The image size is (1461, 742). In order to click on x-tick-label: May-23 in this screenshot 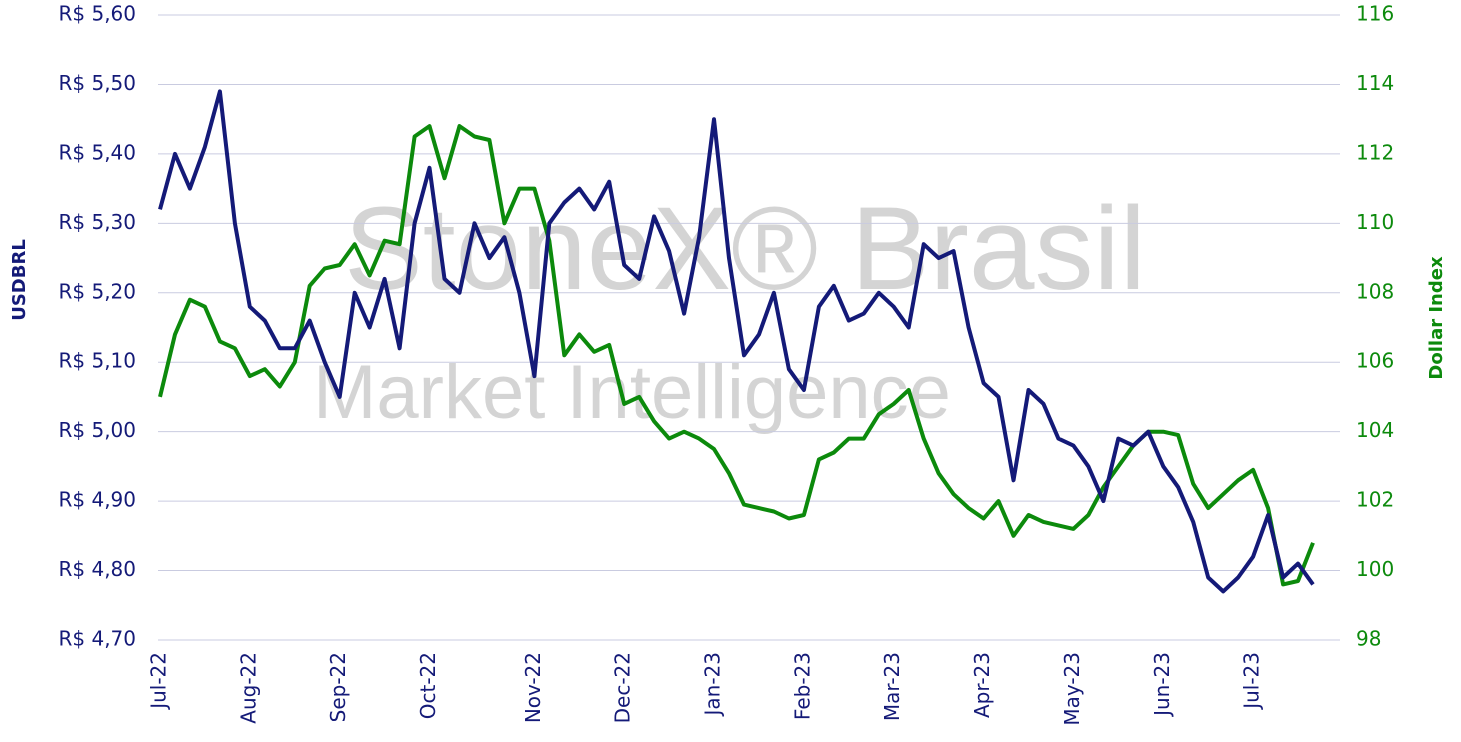, I will do `click(1072, 689)`.